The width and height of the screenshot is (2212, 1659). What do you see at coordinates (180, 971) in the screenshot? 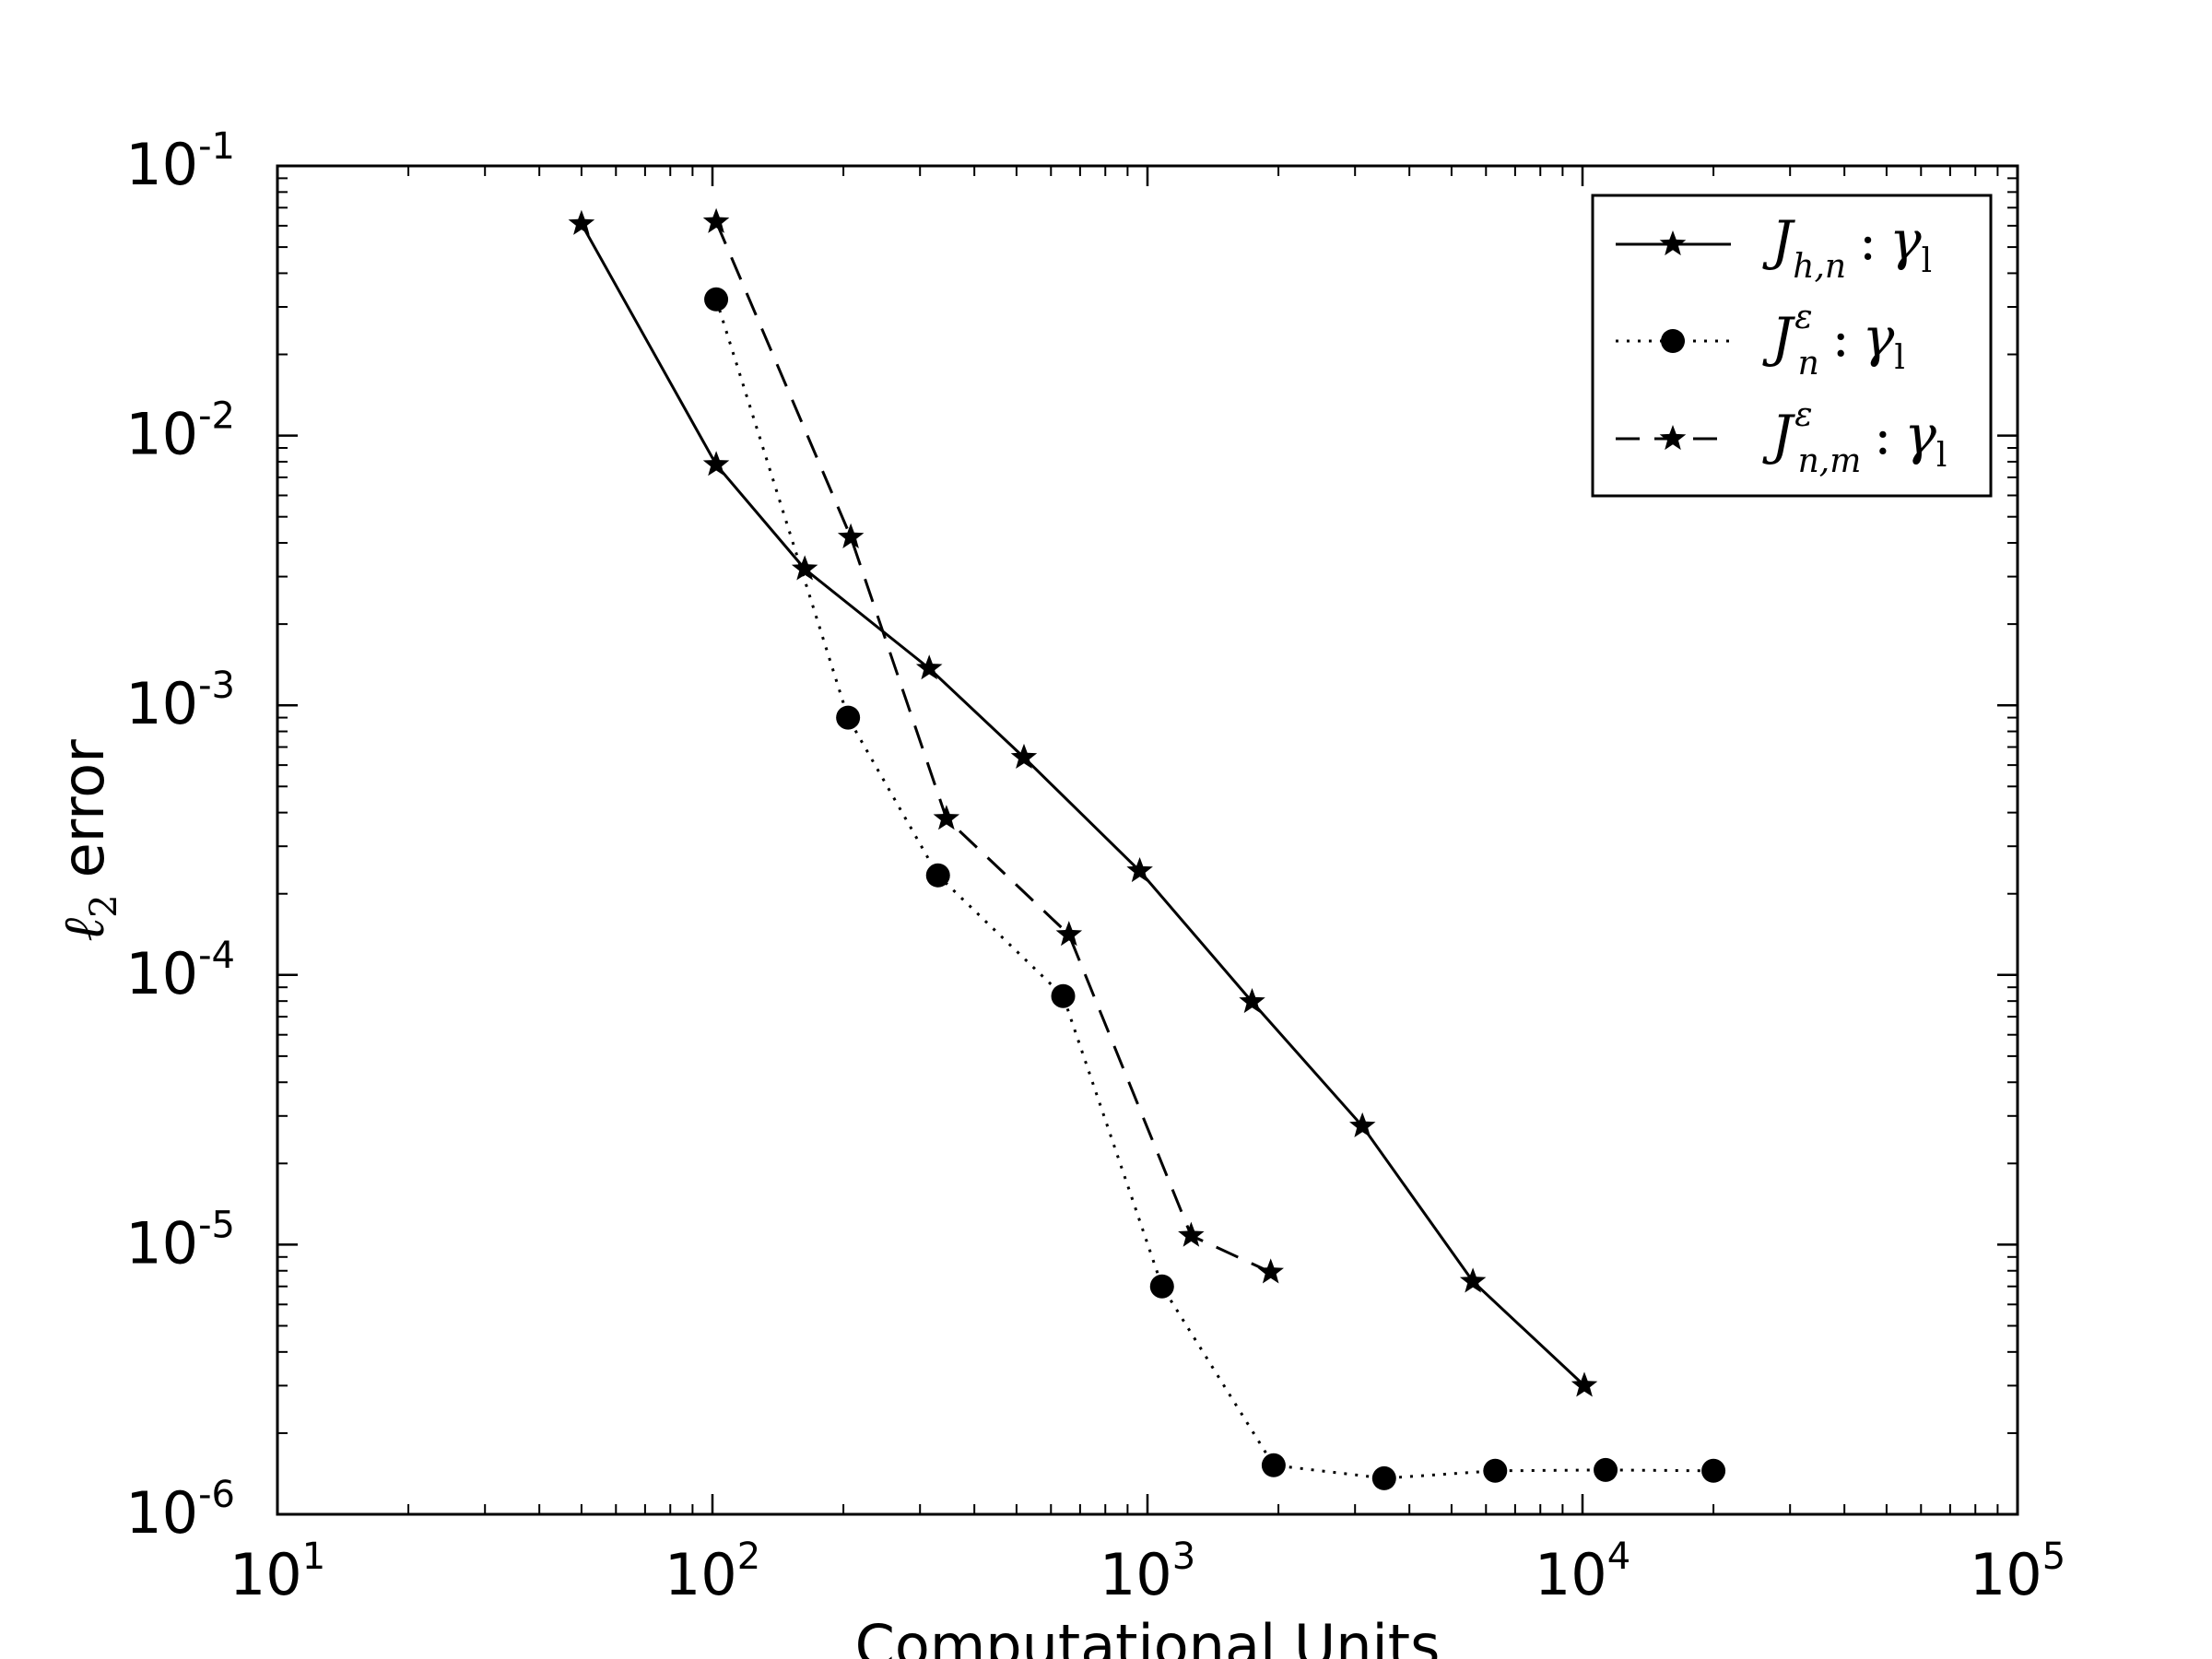
I see `y-tick-label: 10⁻⁴` at bounding box center [180, 971].